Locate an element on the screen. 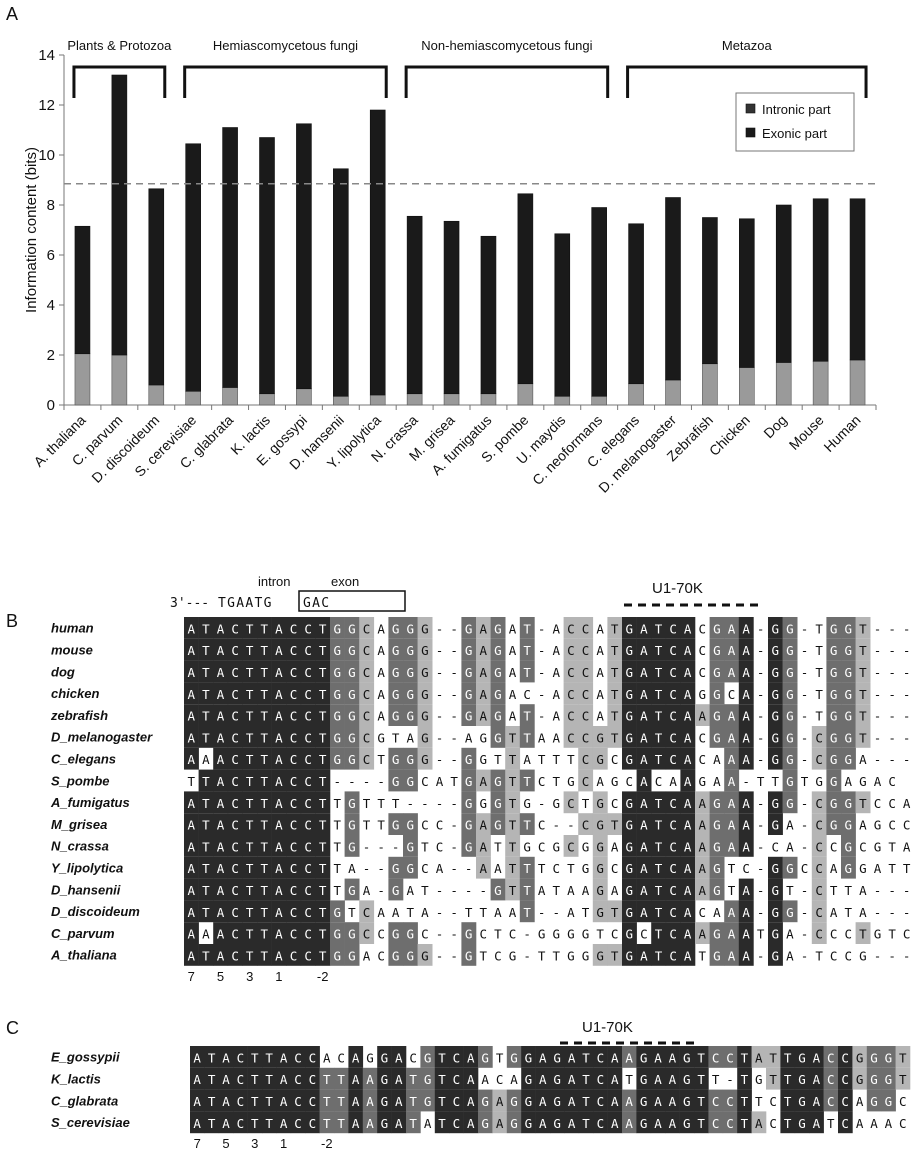  bar-intronic is located at coordinates (562, 400).